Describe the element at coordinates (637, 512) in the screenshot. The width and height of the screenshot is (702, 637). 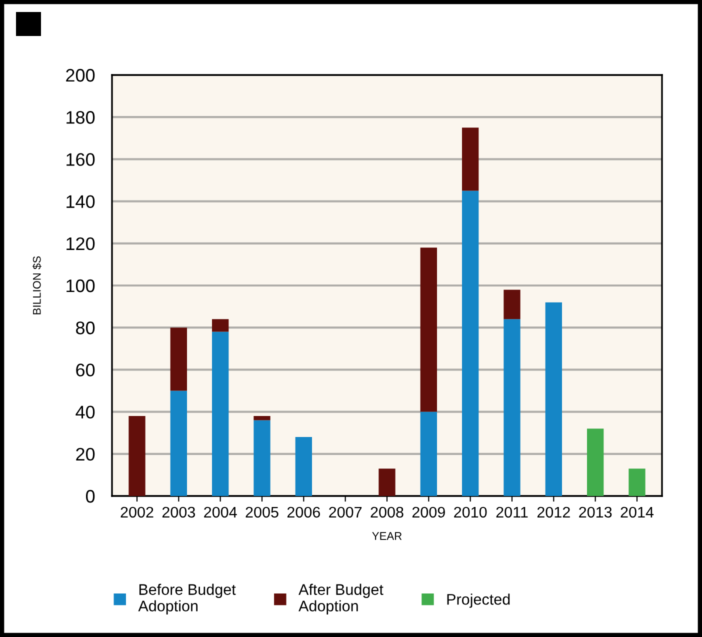
I see `x-tick-label: 2014` at that location.